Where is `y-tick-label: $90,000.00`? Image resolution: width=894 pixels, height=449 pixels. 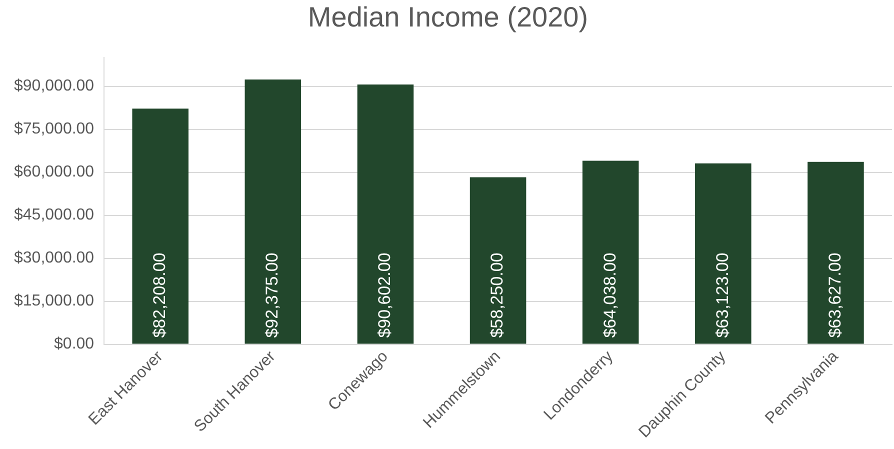 y-tick-label: $90,000.00 is located at coordinates (54, 86).